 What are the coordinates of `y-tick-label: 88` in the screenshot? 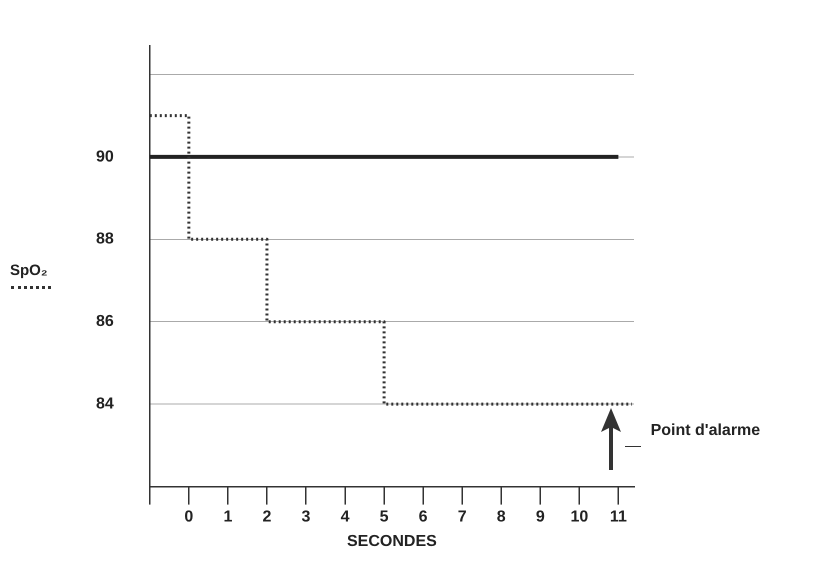 It's located at (105, 239).